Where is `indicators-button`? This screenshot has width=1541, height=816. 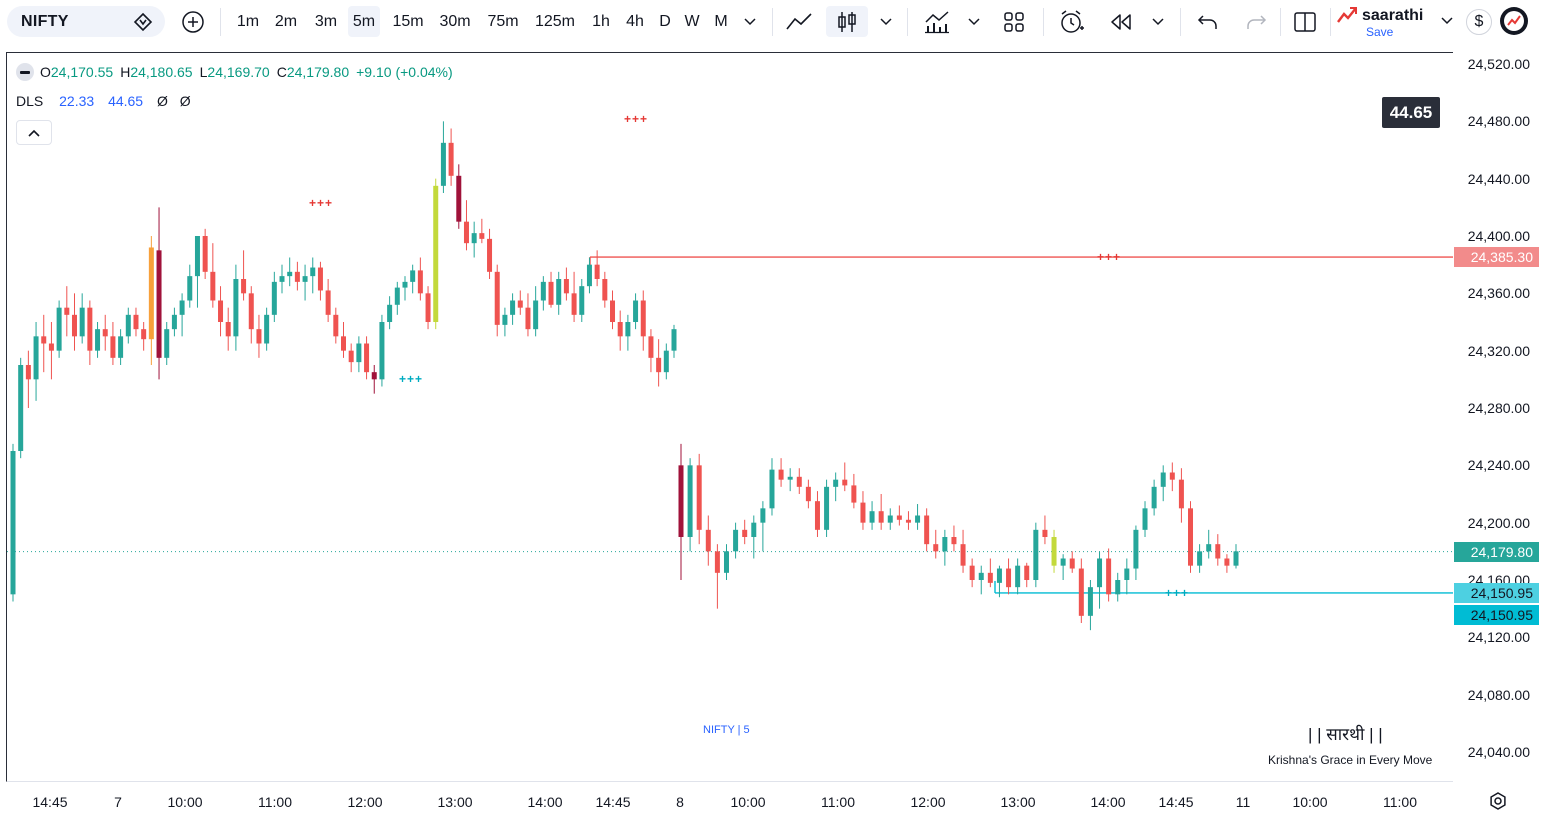
indicators-button is located at coordinates (937, 21).